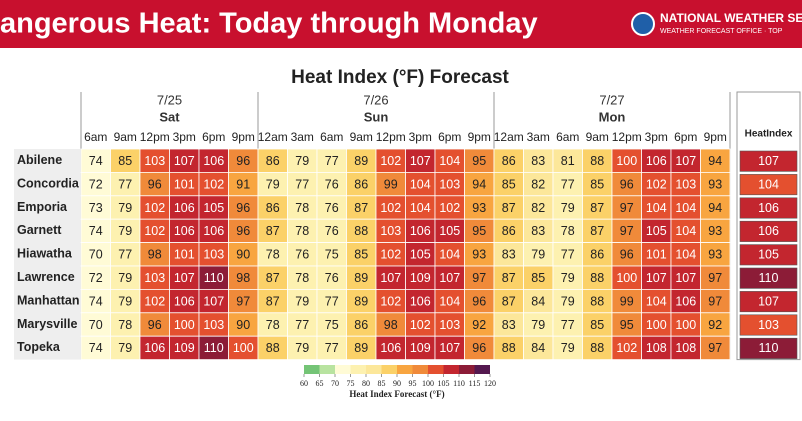 The height and width of the screenshot is (421, 802). Describe the element at coordinates (214, 348) in the screenshot. I see `heat-value: 110` at that location.